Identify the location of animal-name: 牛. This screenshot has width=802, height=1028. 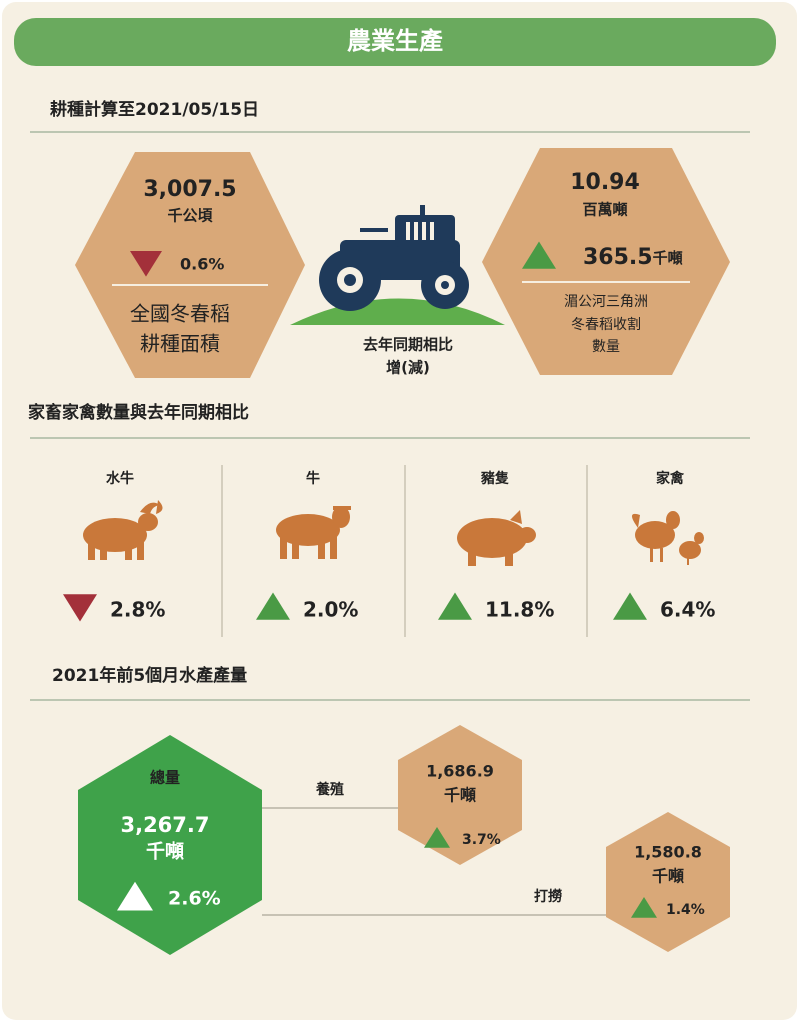
(313, 478).